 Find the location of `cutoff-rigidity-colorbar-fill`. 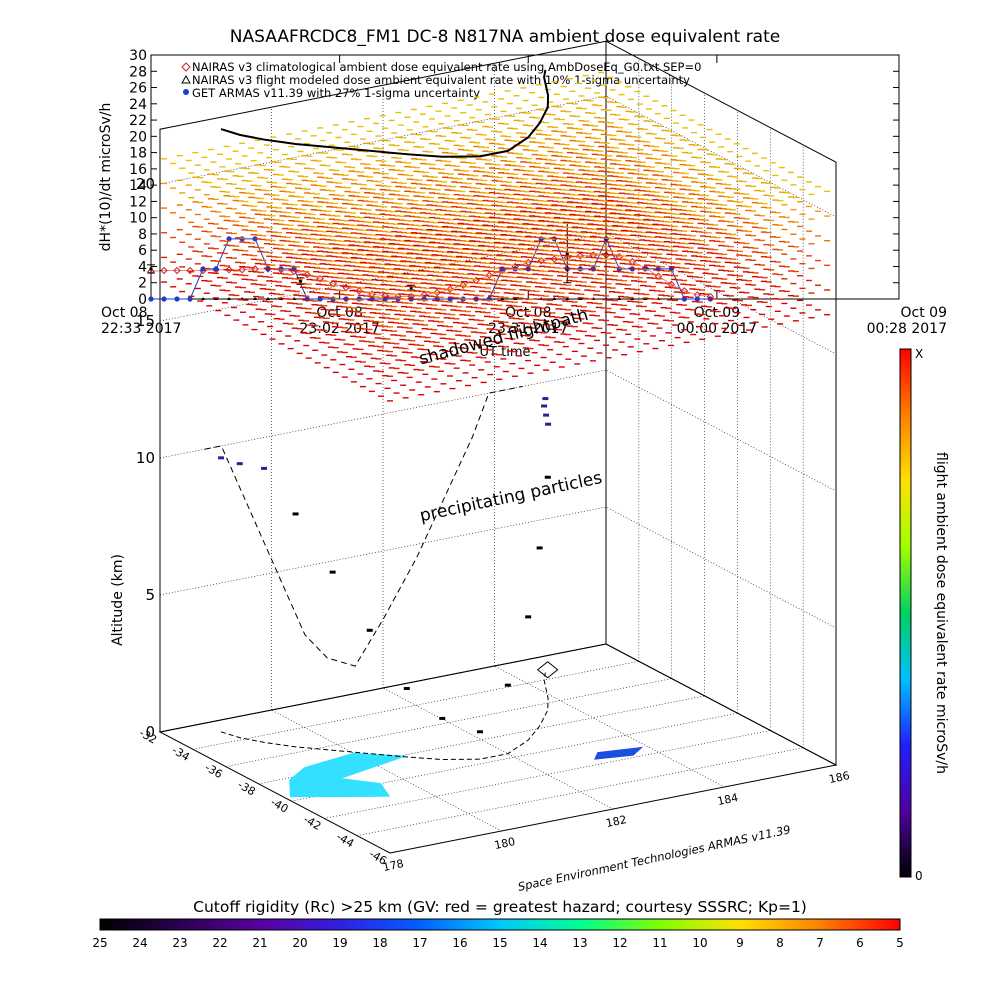

cutoff-rigidity-colorbar-fill is located at coordinates (500, 924).